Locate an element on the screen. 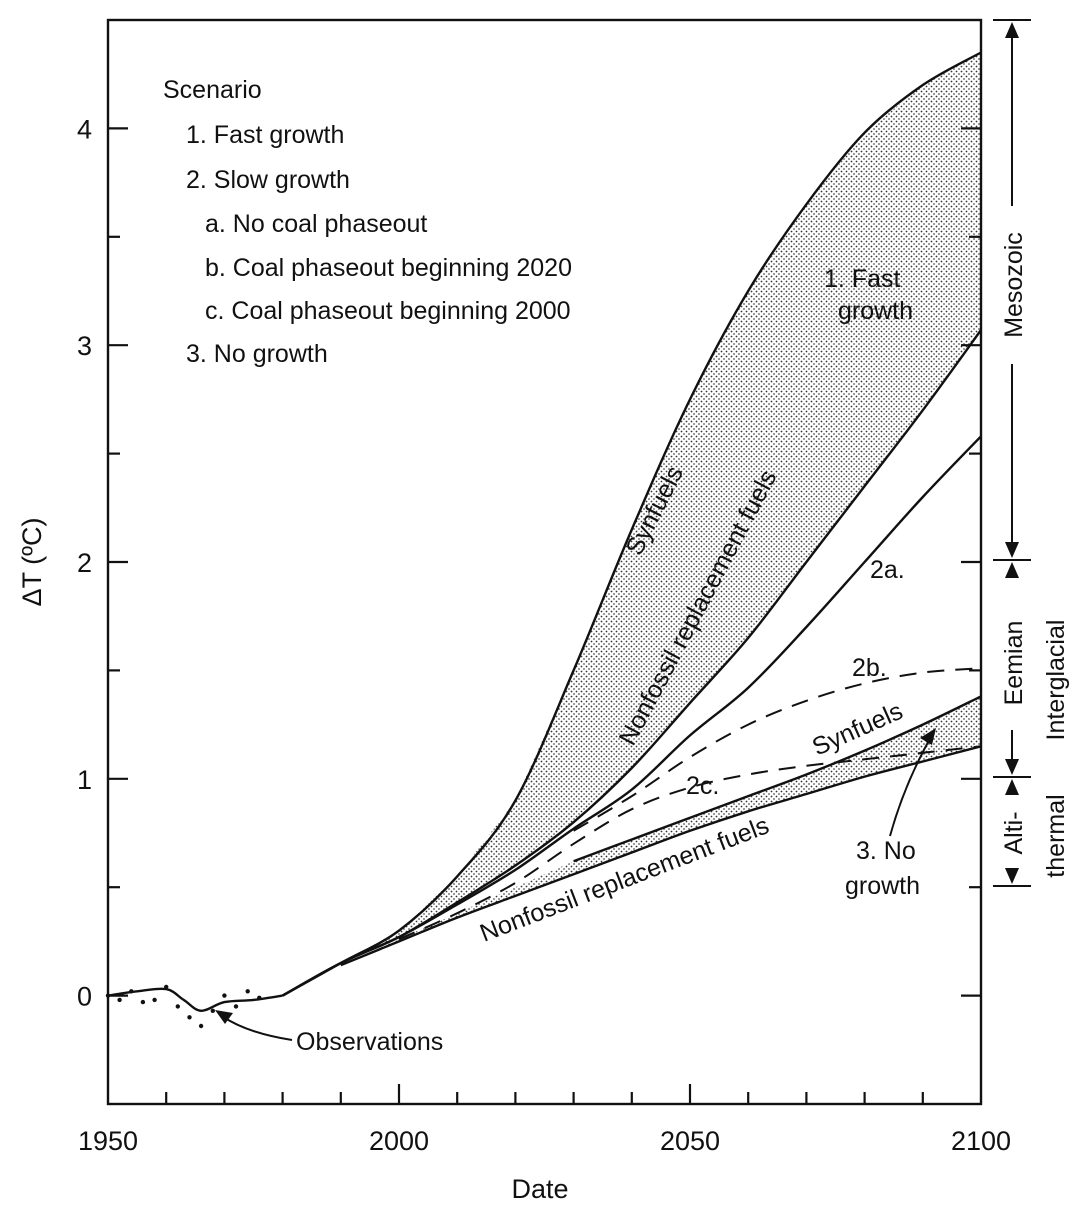 The height and width of the screenshot is (1221, 1083). y-tick-label-1: 1 is located at coordinates (84, 780).